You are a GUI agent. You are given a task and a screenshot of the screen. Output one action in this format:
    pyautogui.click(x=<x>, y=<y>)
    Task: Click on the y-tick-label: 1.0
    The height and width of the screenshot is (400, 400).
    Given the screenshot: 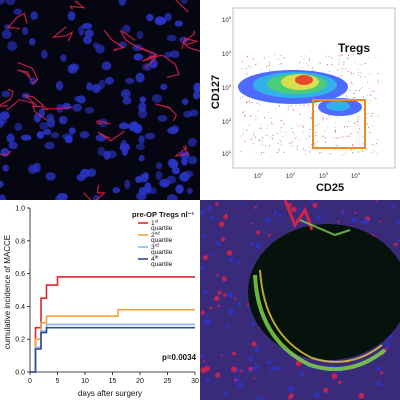 What is the action you would take?
    pyautogui.click(x=20, y=209)
    